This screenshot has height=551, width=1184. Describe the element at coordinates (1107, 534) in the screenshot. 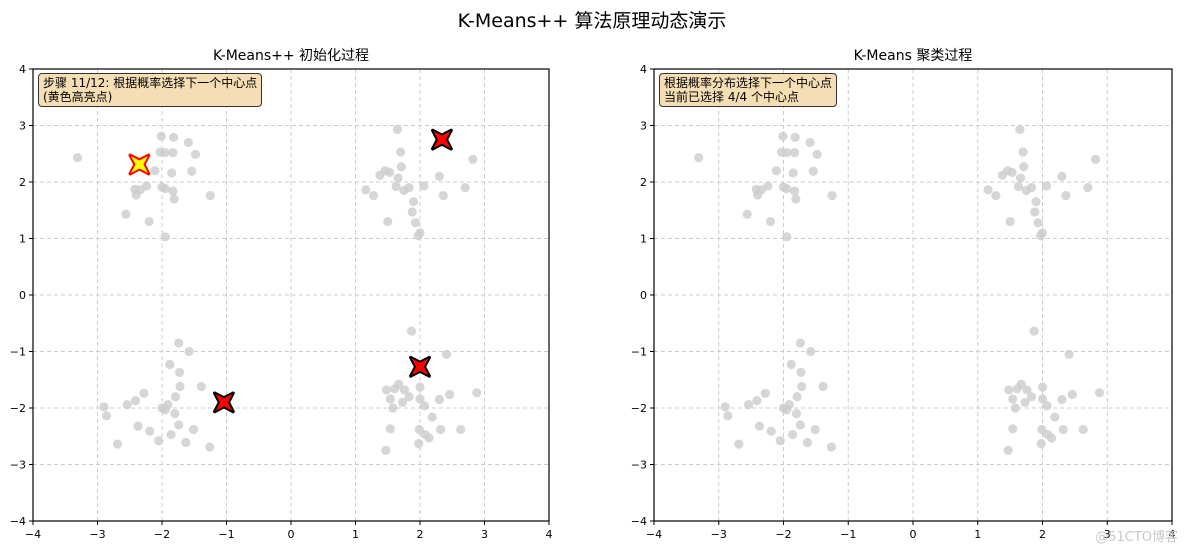

I see `x-tick-label: 3` at that location.